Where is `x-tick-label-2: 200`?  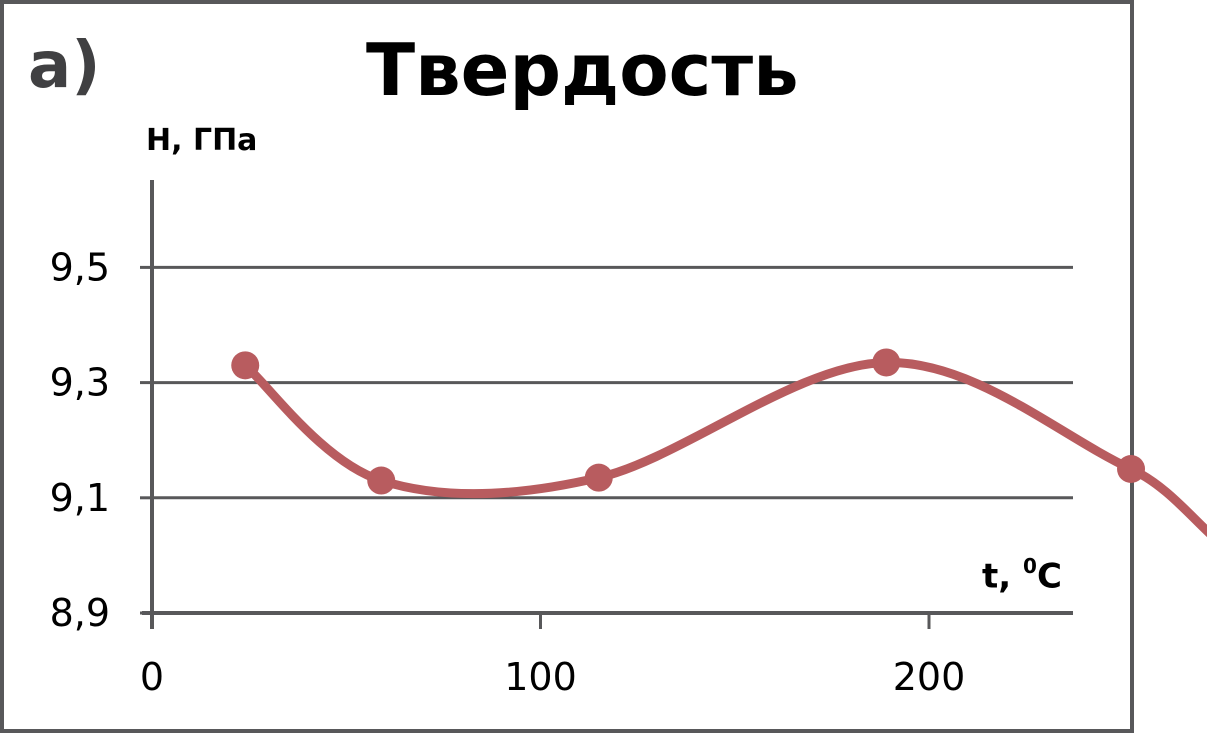 x-tick-label-2: 200 is located at coordinates (929, 677).